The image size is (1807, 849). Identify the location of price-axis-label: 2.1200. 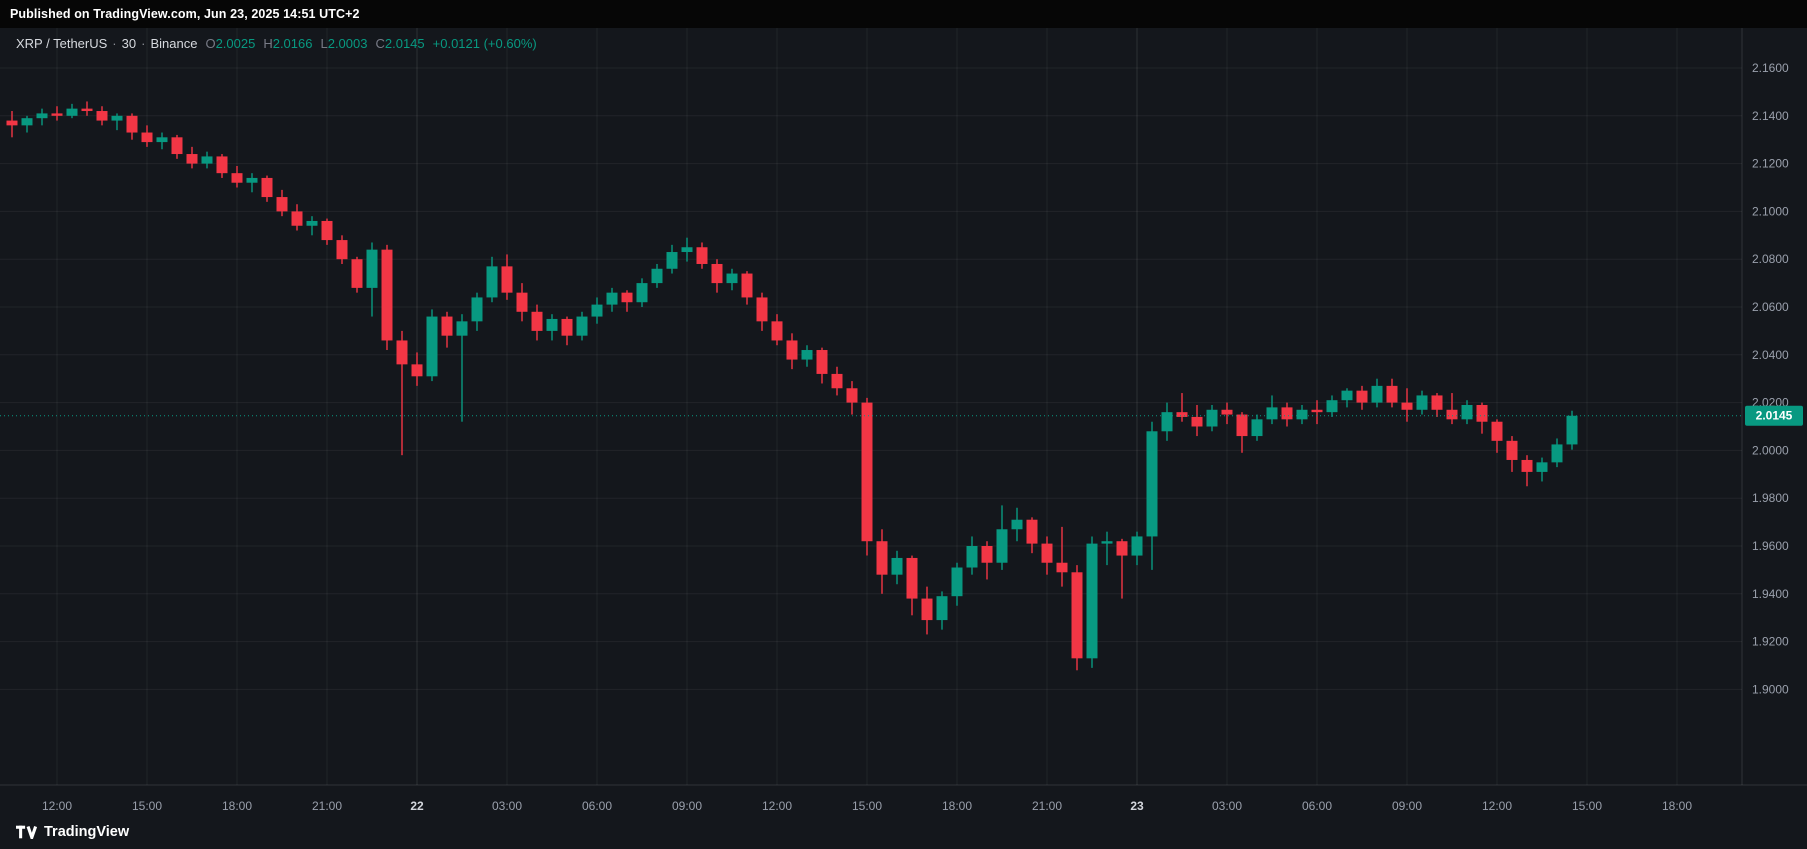
(1770, 164).